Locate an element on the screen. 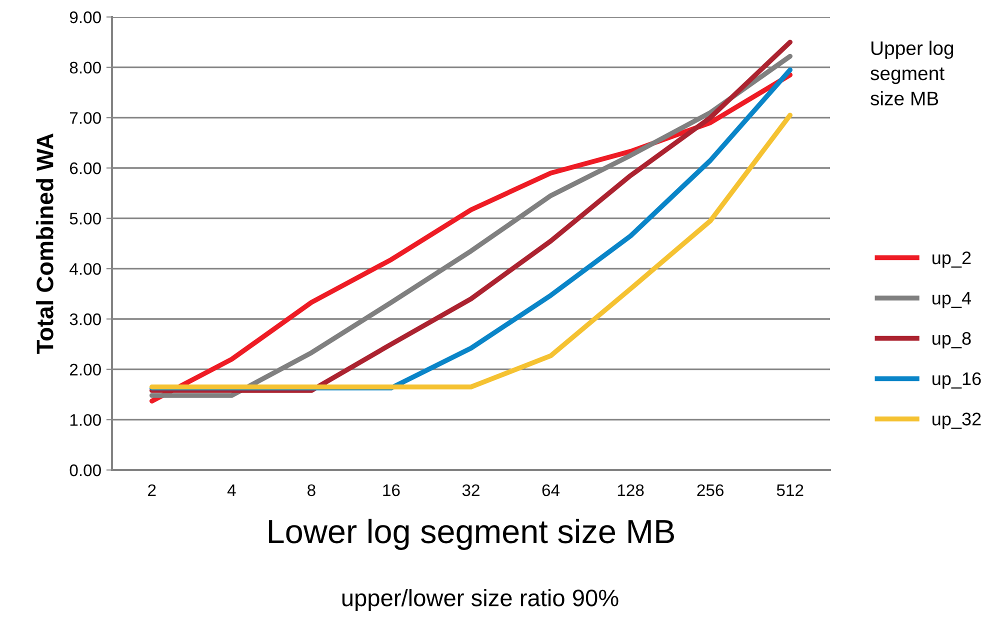 The height and width of the screenshot is (630, 987). legend-label: up_8 is located at coordinates (951, 340).